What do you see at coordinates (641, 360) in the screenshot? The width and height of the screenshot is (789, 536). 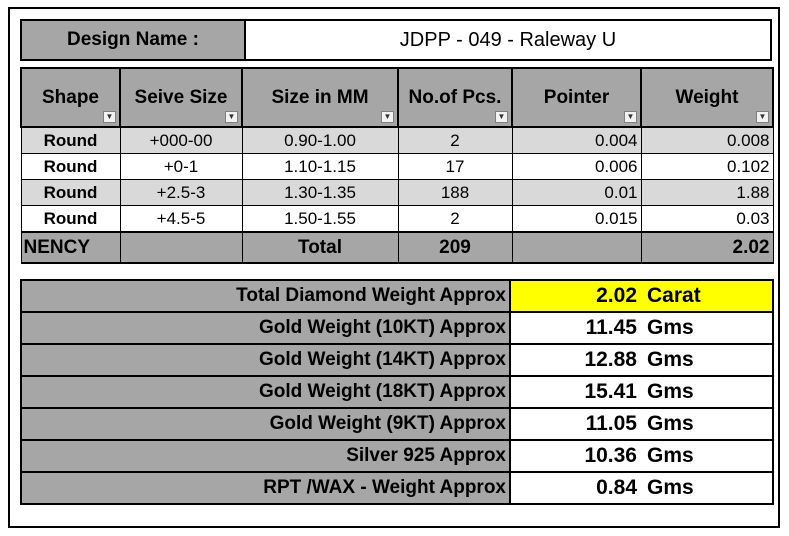 I see `summary-value-cell: 12.88 Gms` at bounding box center [641, 360].